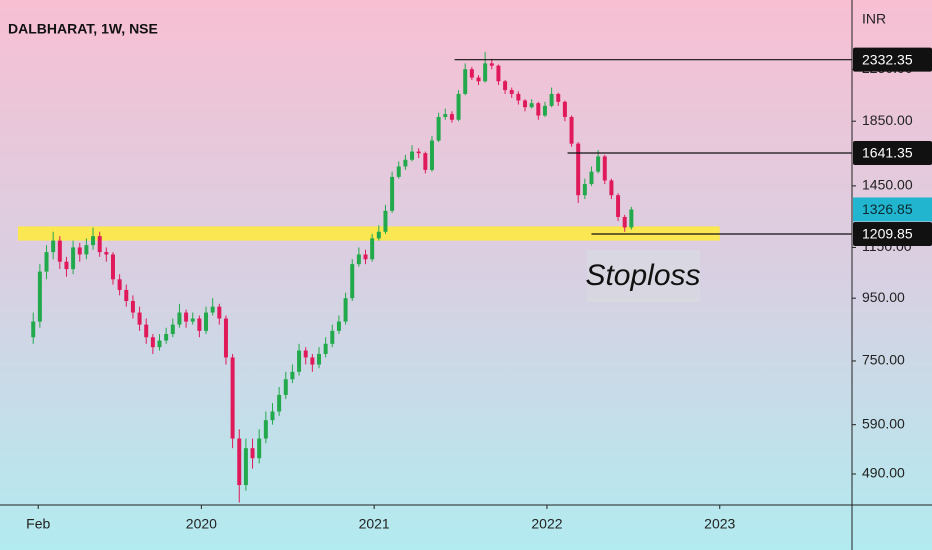 The width and height of the screenshot is (932, 550). Describe the element at coordinates (201, 524) in the screenshot. I see `x-tick-label: 2020` at that location.